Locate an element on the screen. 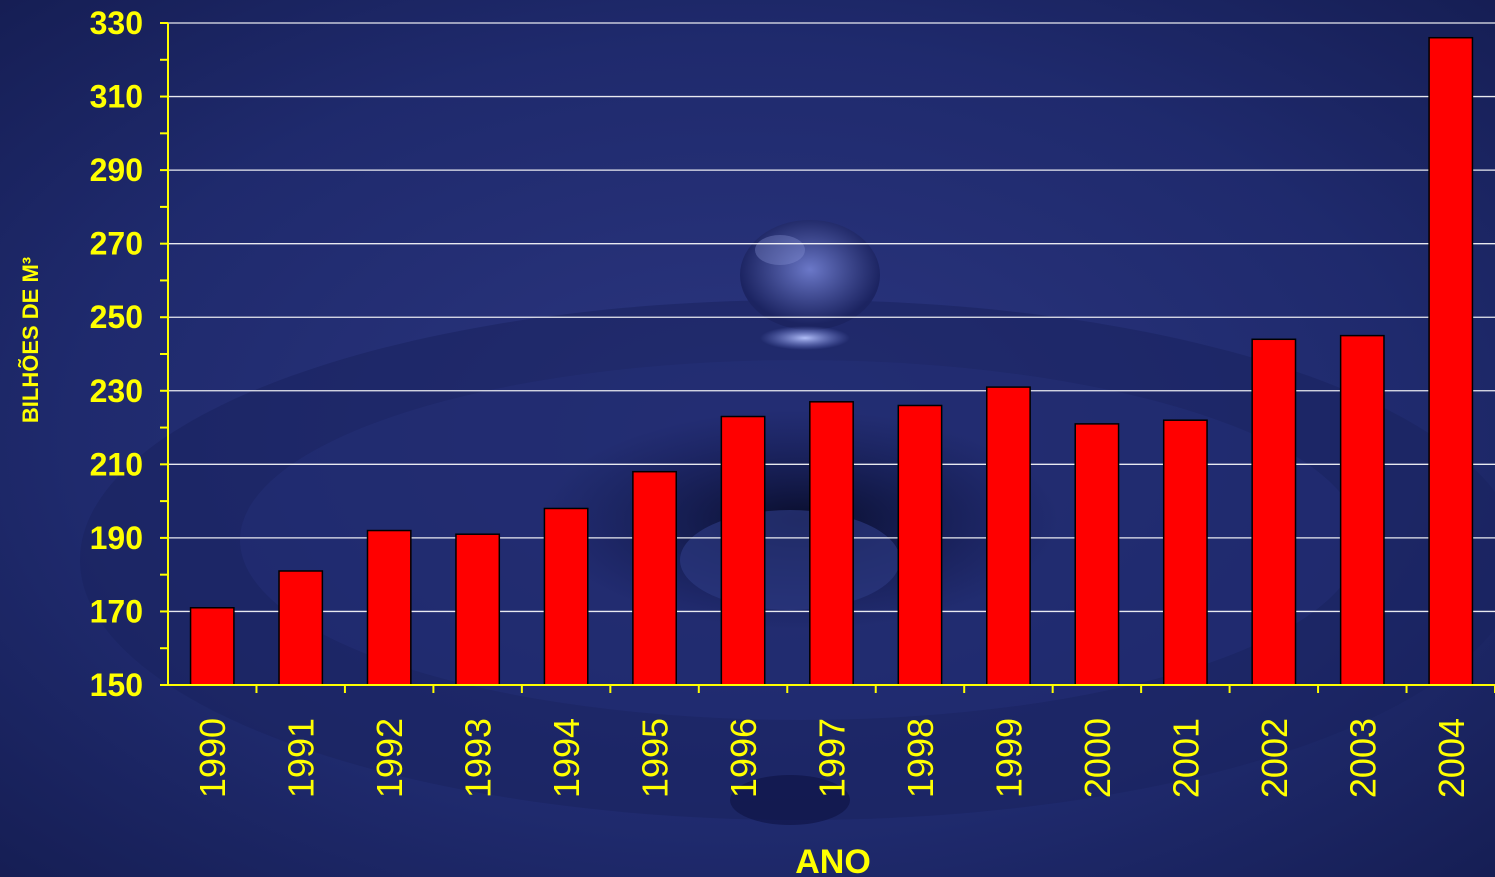 This screenshot has width=1495, height=877. bar-2003 is located at coordinates (1362, 510).